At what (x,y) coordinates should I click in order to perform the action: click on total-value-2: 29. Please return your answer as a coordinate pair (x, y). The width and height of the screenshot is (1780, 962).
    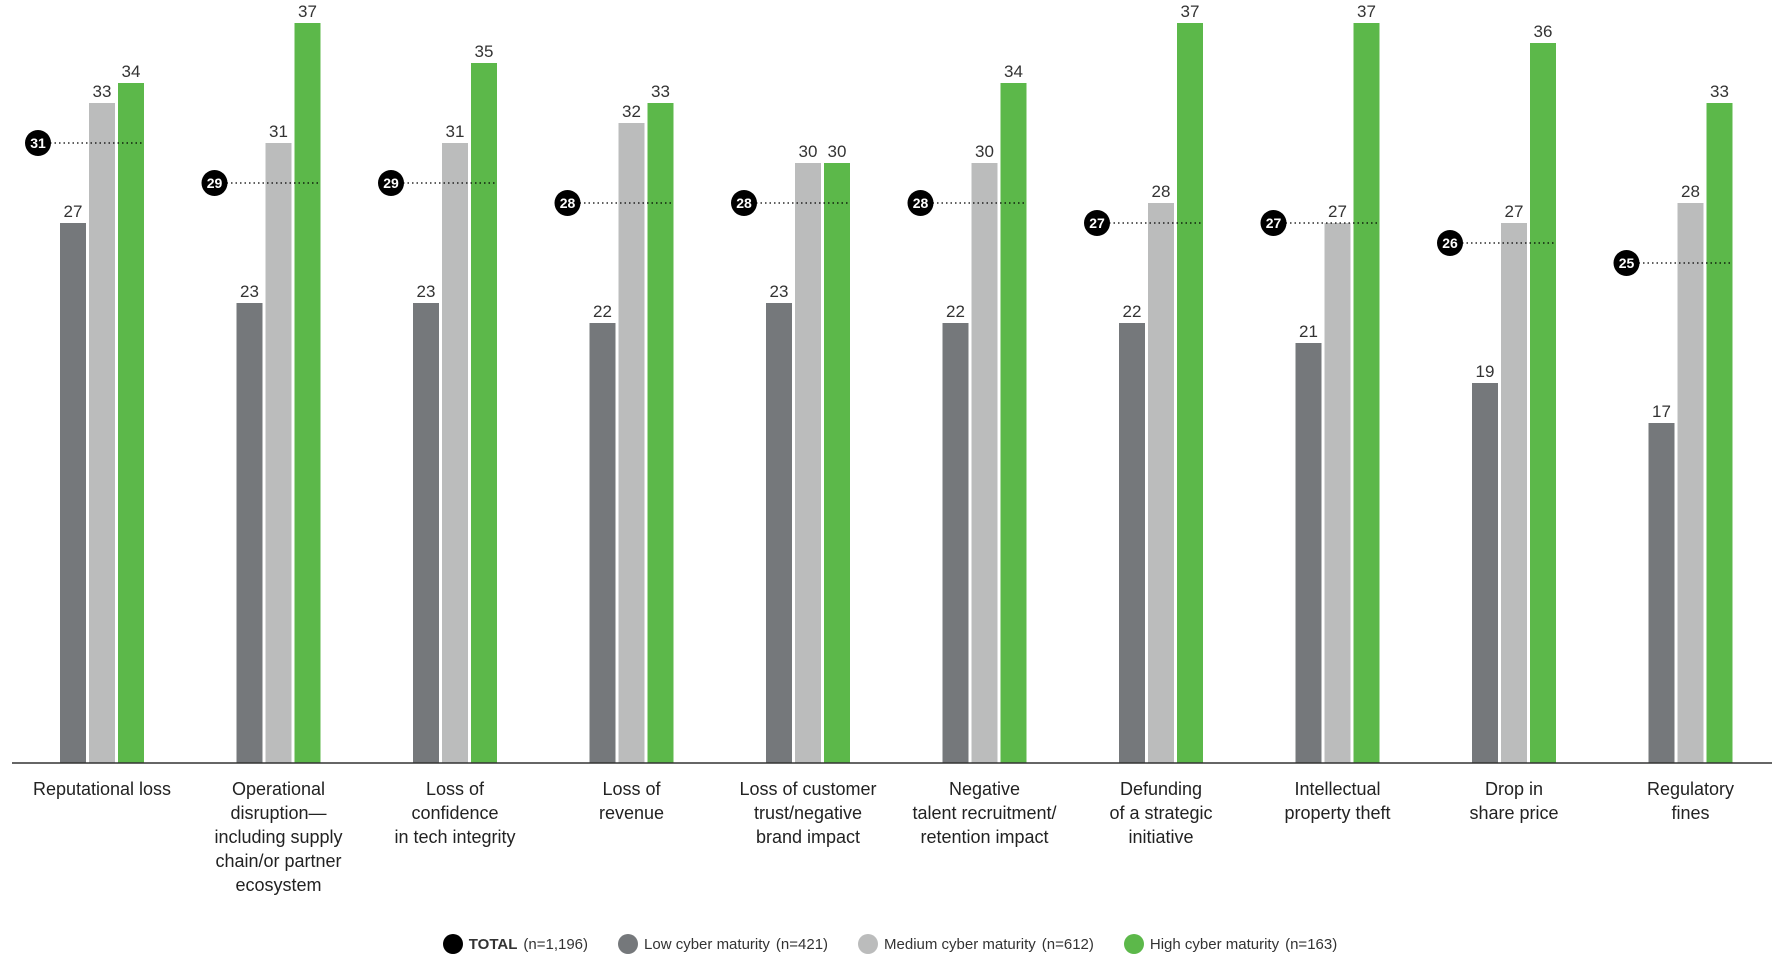
    Looking at the image, I should click on (391, 183).